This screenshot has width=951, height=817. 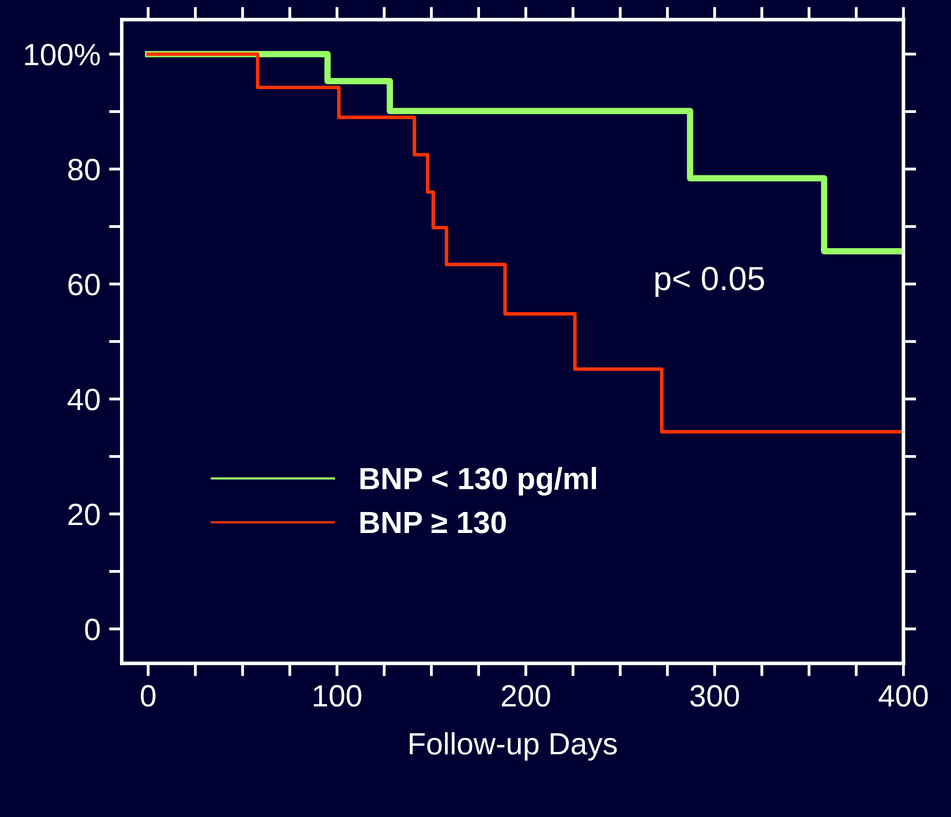 I want to click on x-tick-label: 400, so click(x=903, y=696).